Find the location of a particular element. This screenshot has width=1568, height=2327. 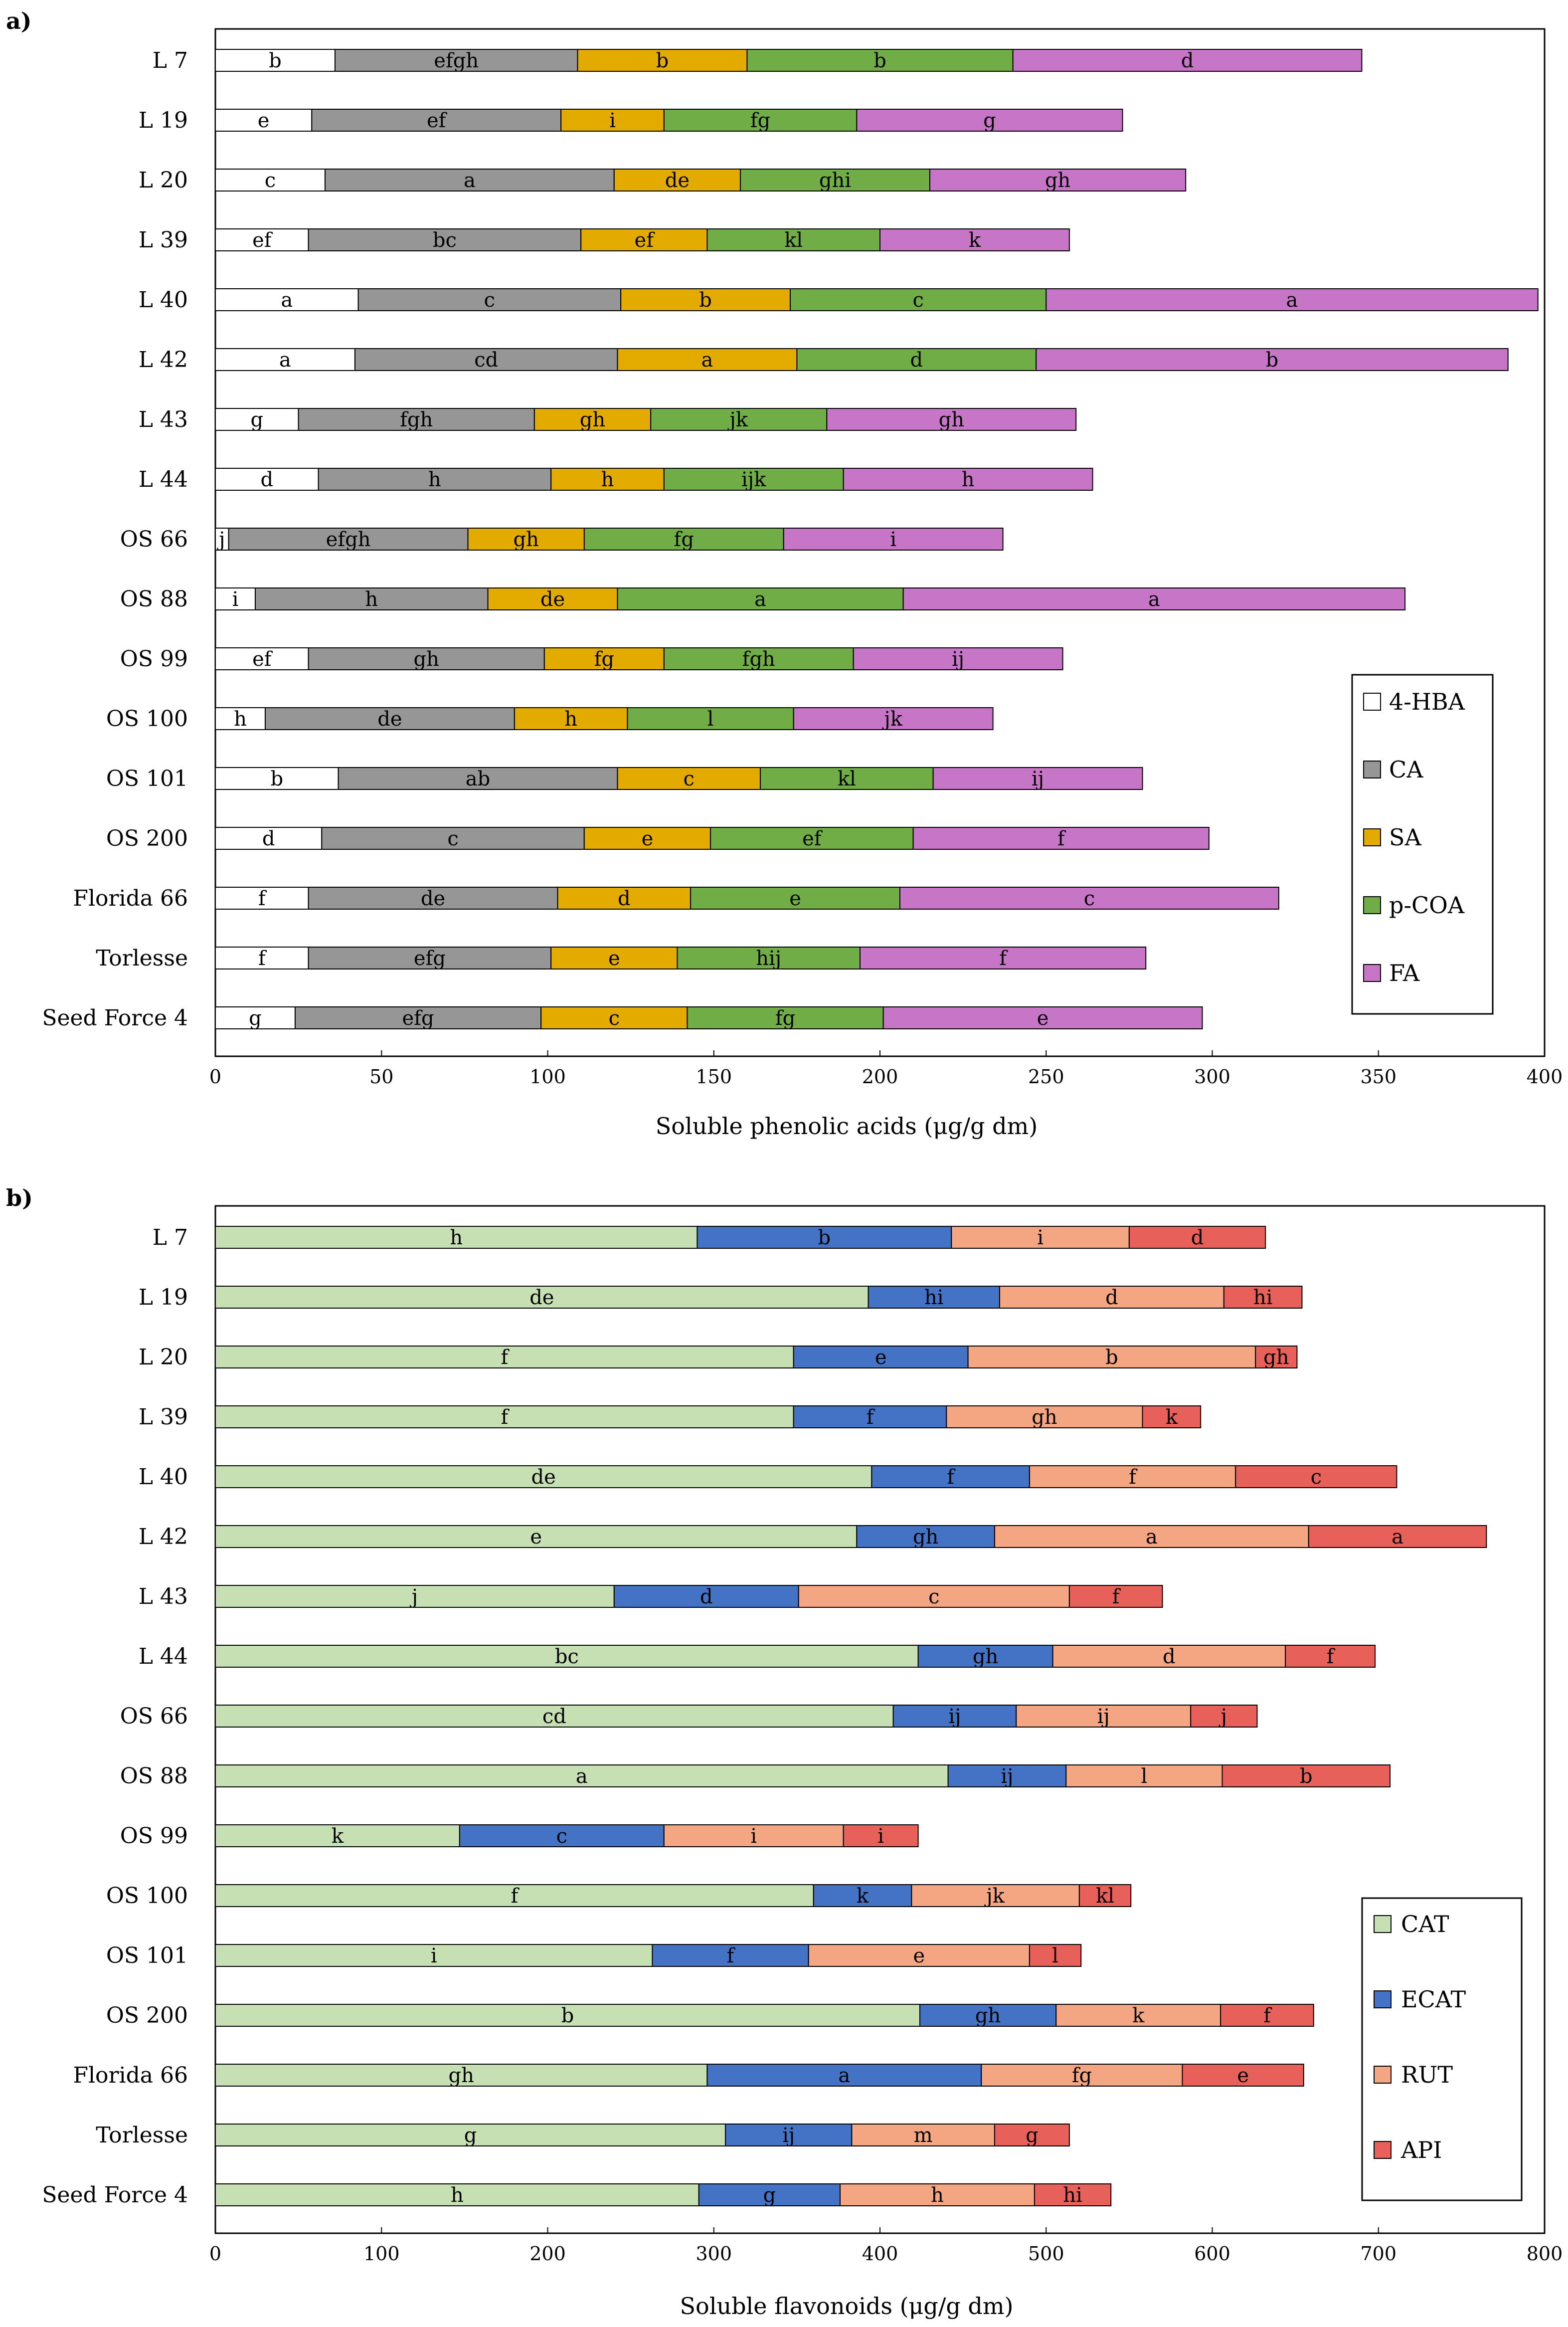

category-label-b-l-42: L 42 is located at coordinates (163, 1537).